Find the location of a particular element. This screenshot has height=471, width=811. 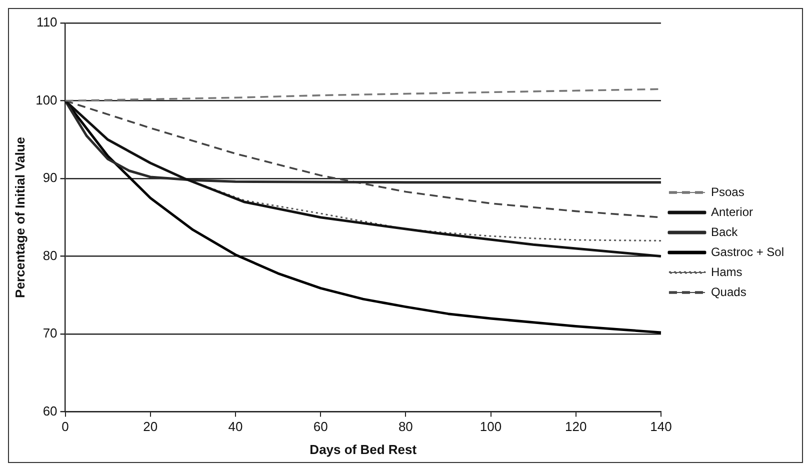

legend-label: Gastroc + Sol is located at coordinates (747, 251).